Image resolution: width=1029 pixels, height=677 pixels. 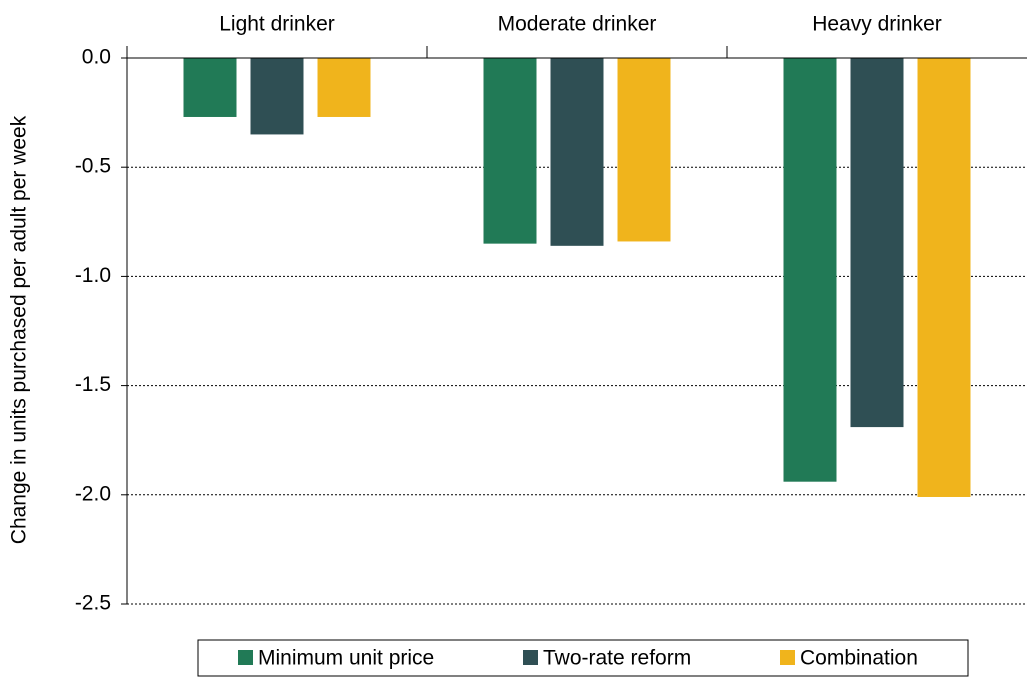 What do you see at coordinates (93, 166) in the screenshot?
I see `y-tick-label: -0.5` at bounding box center [93, 166].